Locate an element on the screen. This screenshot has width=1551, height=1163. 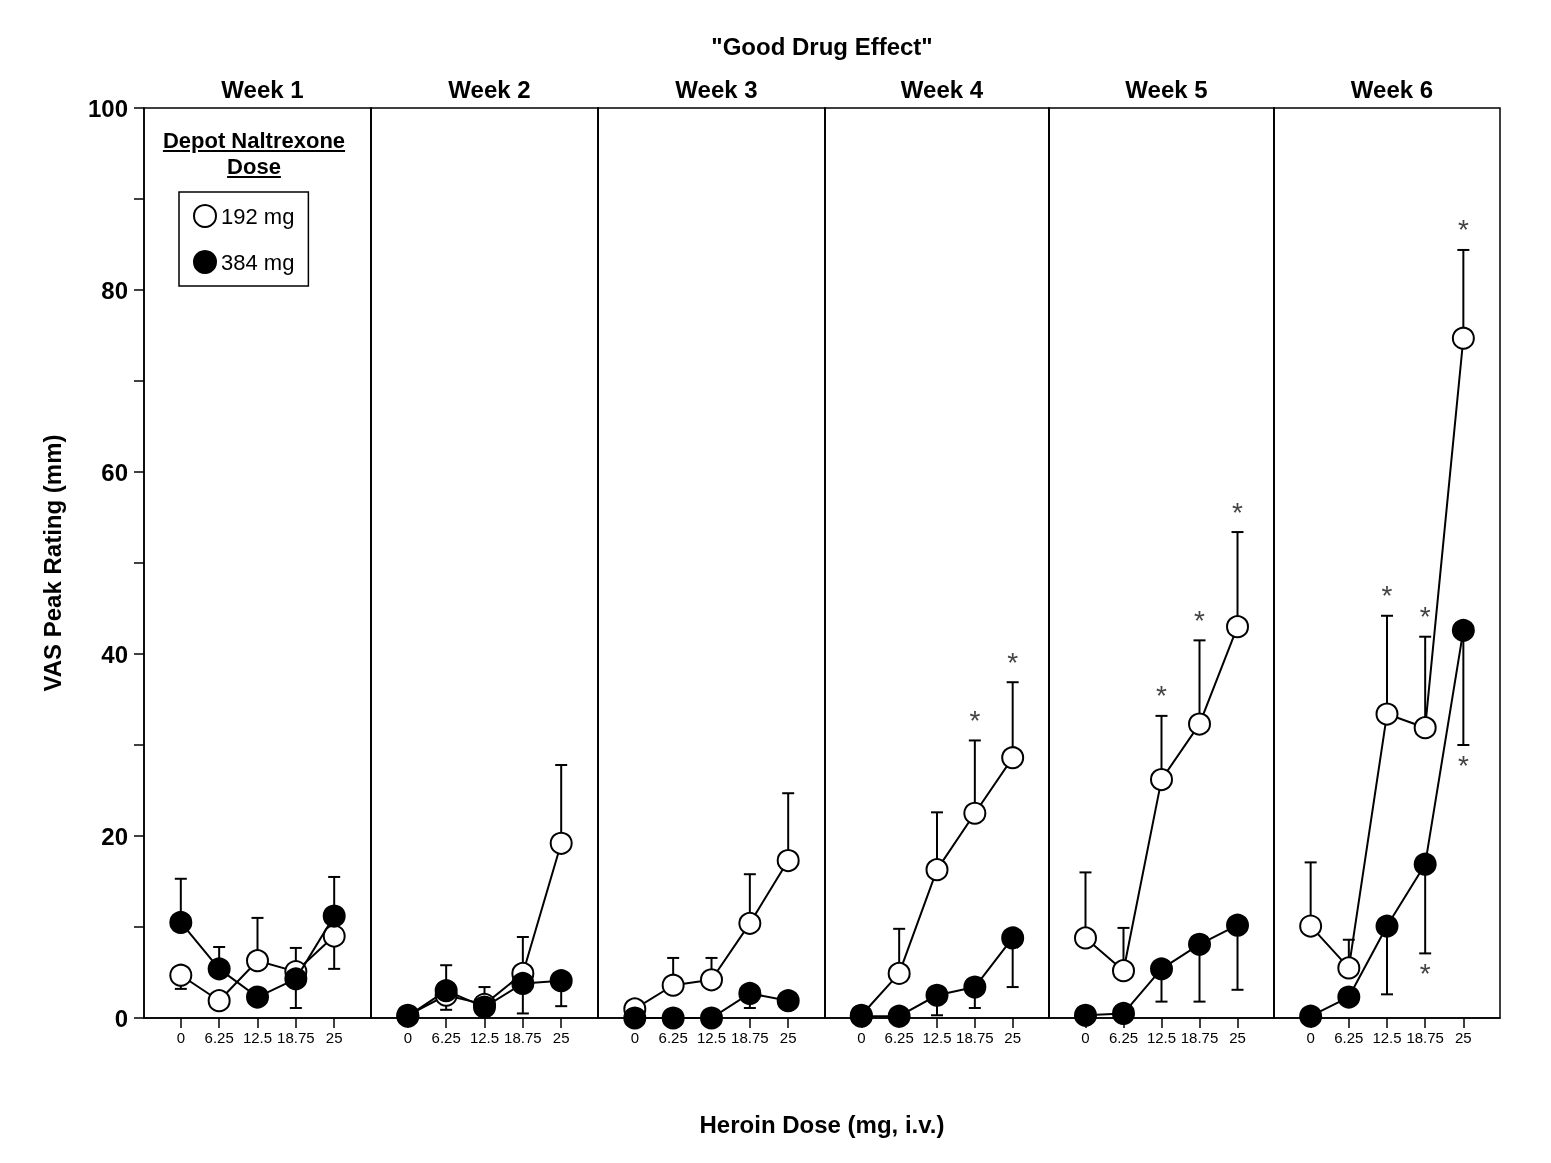
chart-title: Week 1 is located at coordinates (262, 89).